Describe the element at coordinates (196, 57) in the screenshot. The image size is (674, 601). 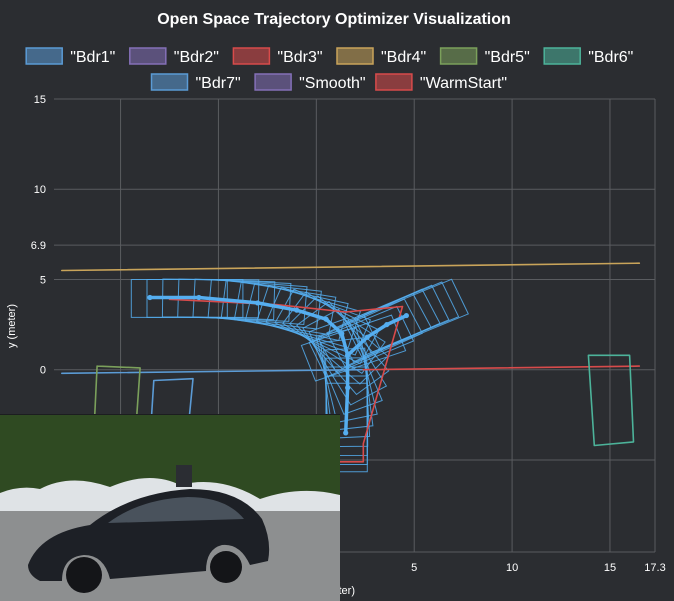
I see `legend-label: "Bdr2"` at that location.